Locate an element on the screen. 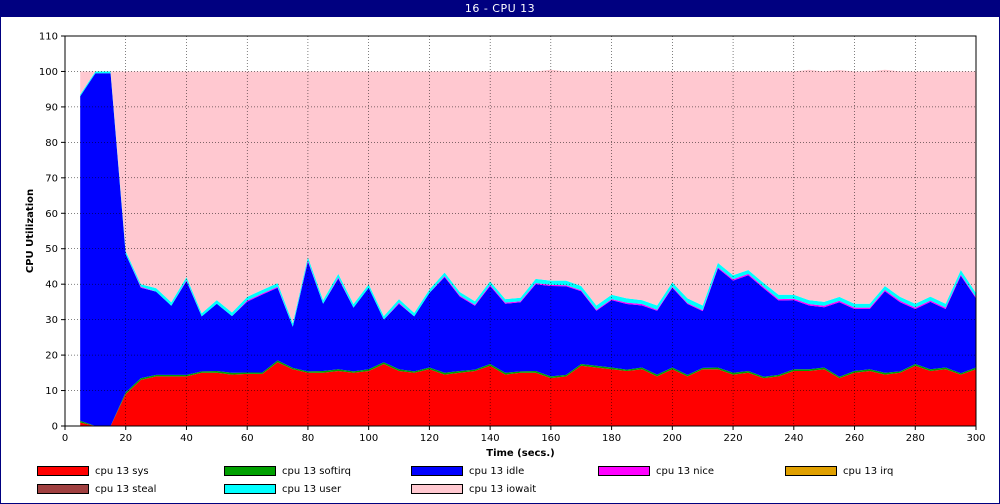 The width and height of the screenshot is (1000, 504). x-tick-label: 0 is located at coordinates (65, 438).